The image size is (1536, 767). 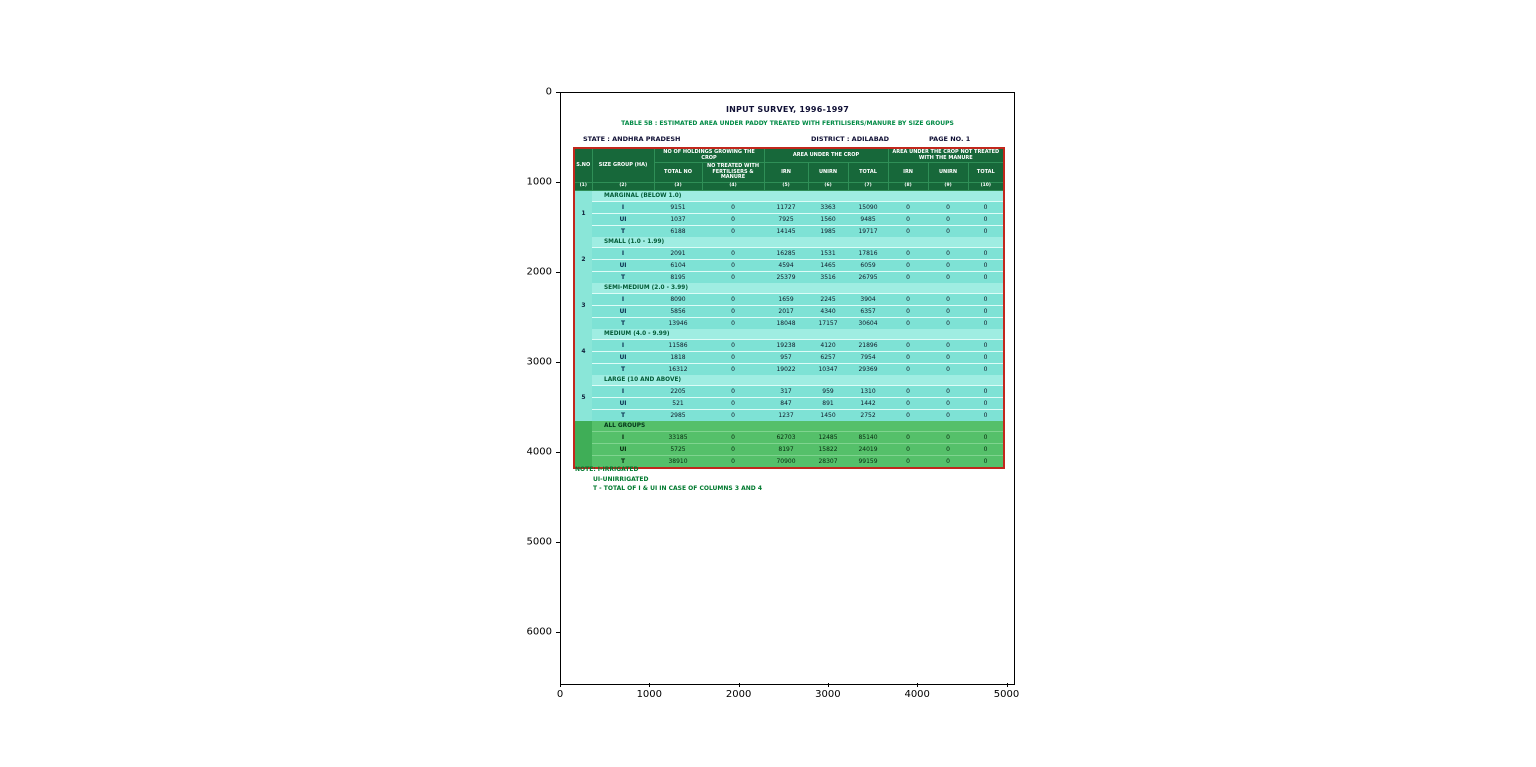 I want to click on size-group-row: 1 MARGINAL (BELOW 1.0), so click(x=789, y=213).